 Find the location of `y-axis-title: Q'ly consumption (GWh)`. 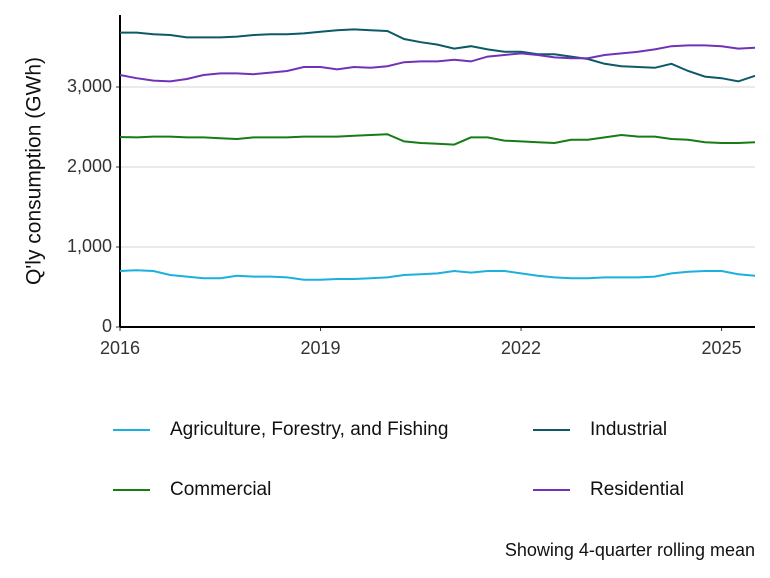

y-axis-title: Q'ly consumption (GWh) is located at coordinates (34, 171).